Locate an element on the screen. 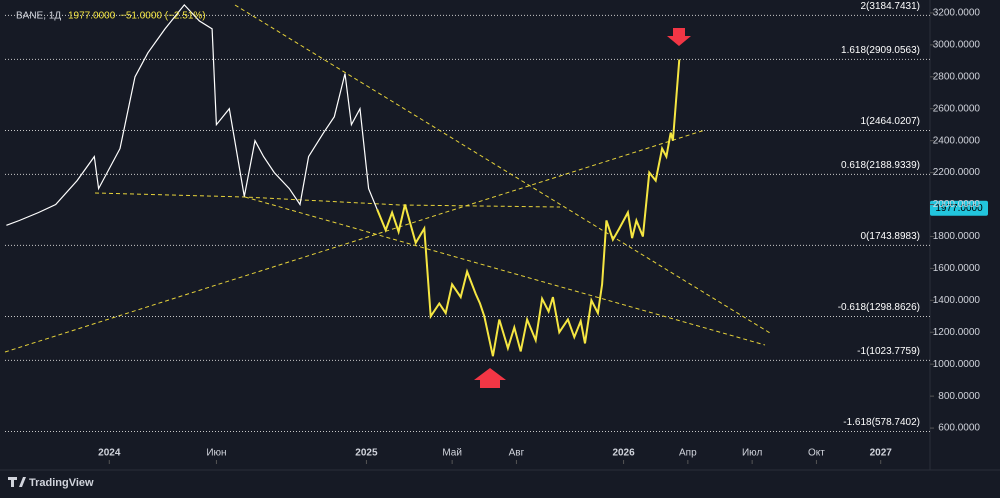  fib-level-label: -0.618(1298.8626) is located at coordinates (879, 307).